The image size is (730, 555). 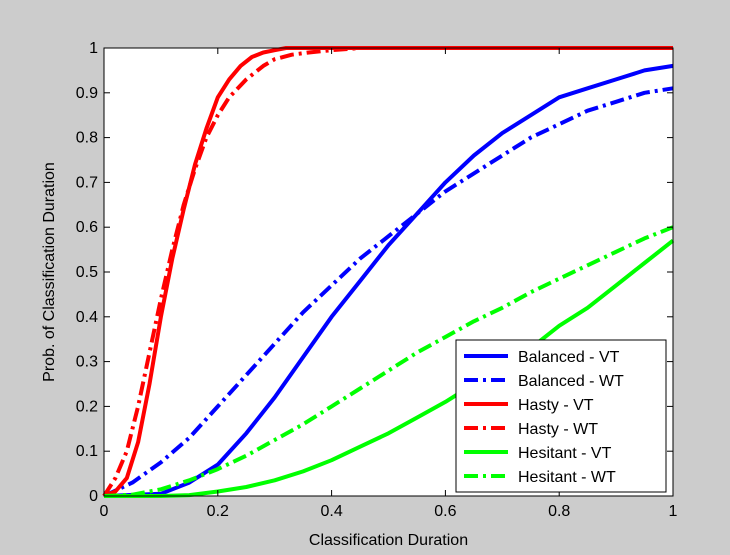 I want to click on y-tick-label: 1, so click(x=93, y=48).